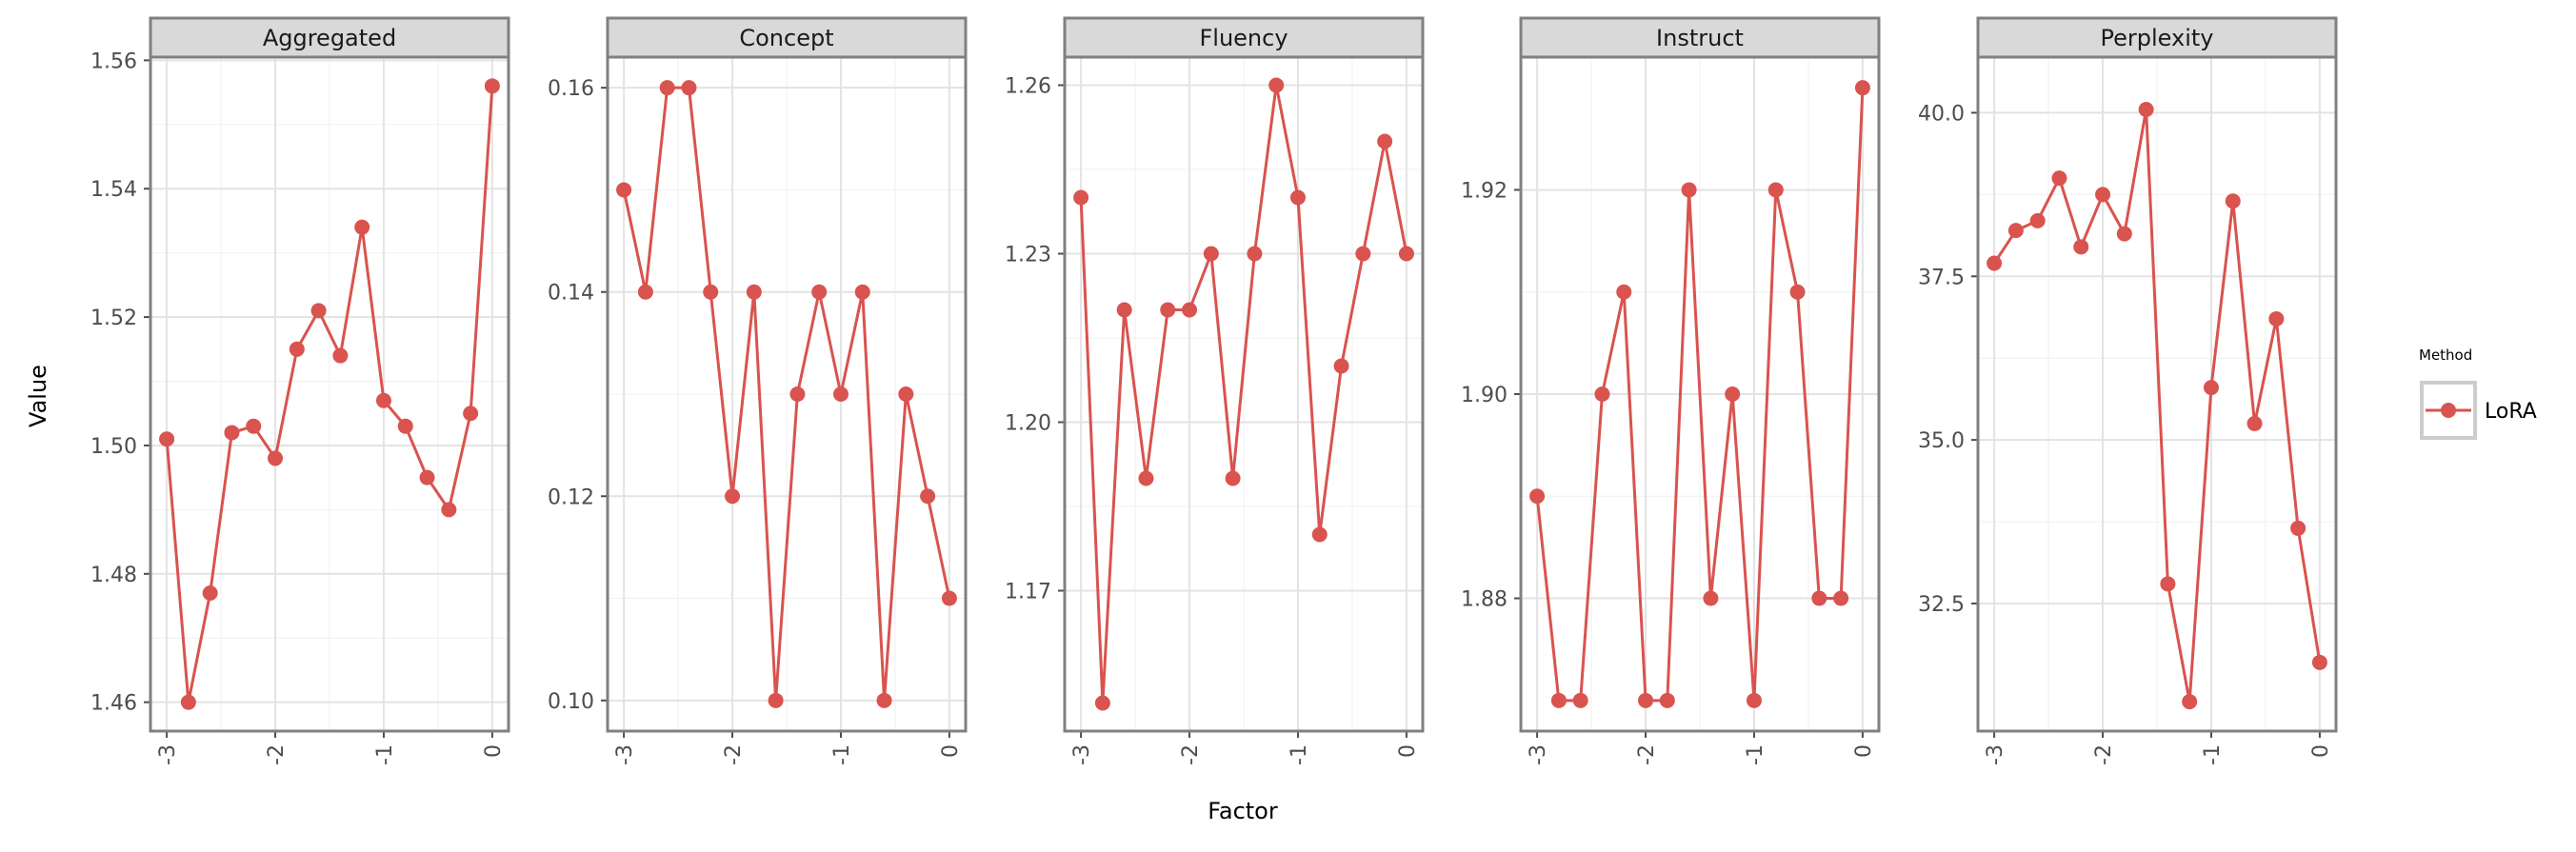  Describe the element at coordinates (1700, 38) in the screenshot. I see `facet-strip-label: Instruct` at that location.